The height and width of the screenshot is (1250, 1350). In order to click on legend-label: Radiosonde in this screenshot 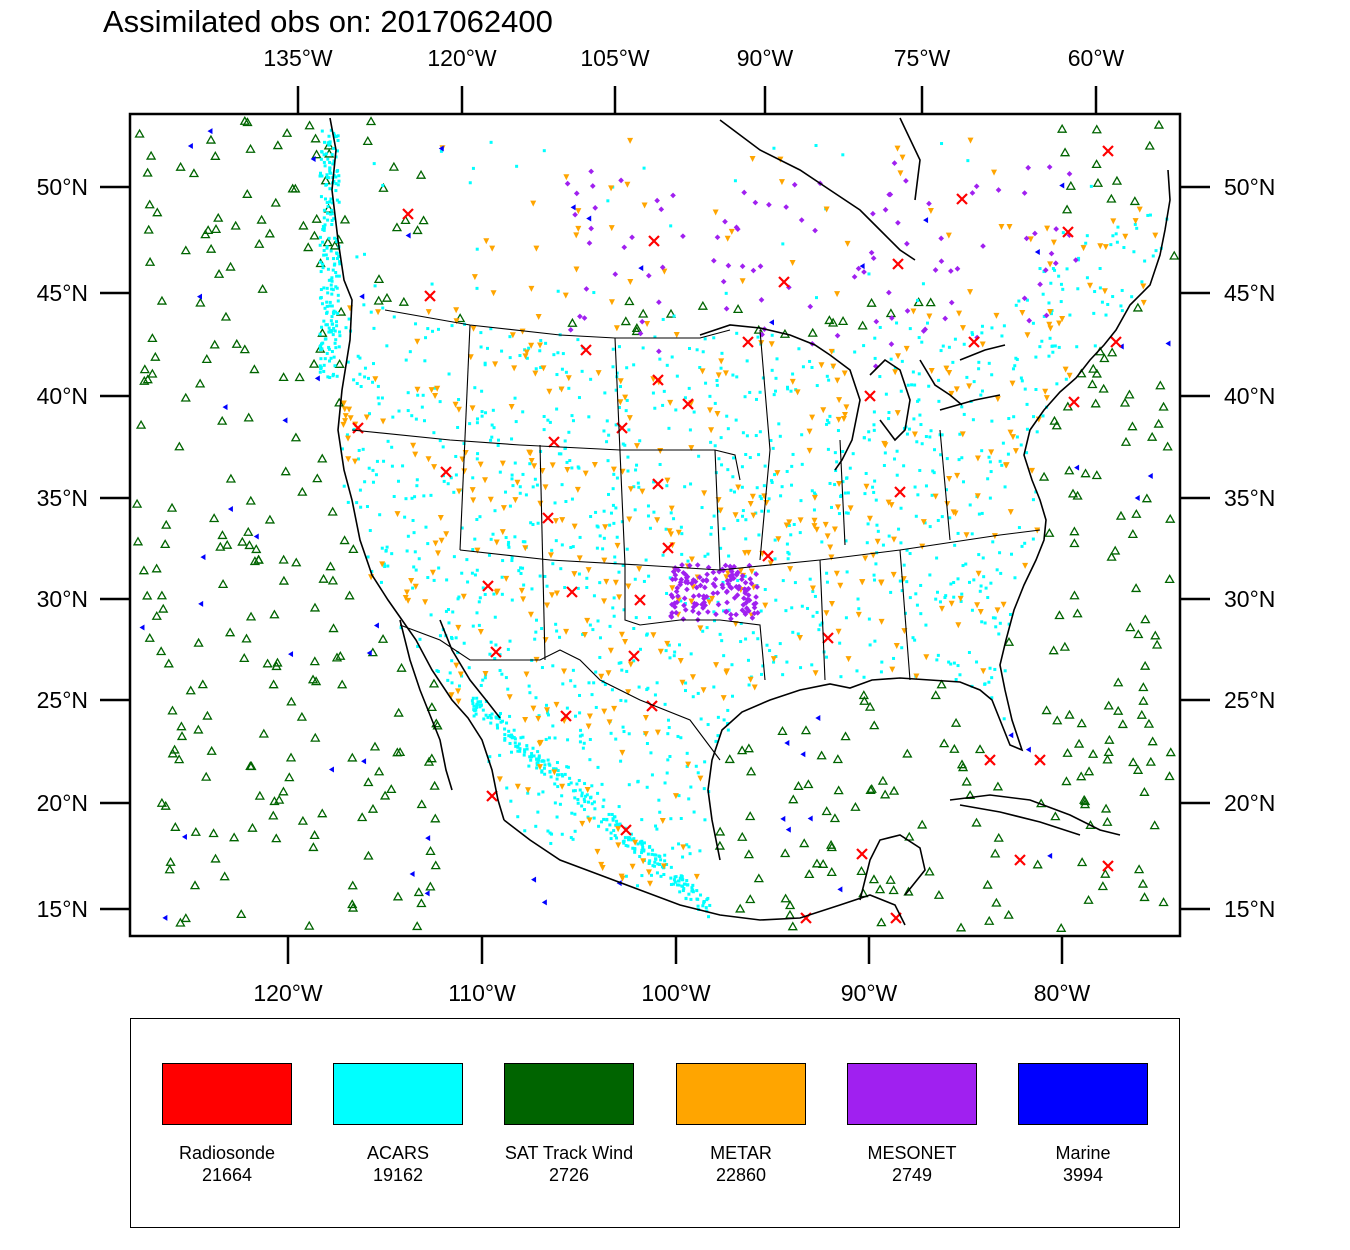, I will do `click(227, 1153)`.